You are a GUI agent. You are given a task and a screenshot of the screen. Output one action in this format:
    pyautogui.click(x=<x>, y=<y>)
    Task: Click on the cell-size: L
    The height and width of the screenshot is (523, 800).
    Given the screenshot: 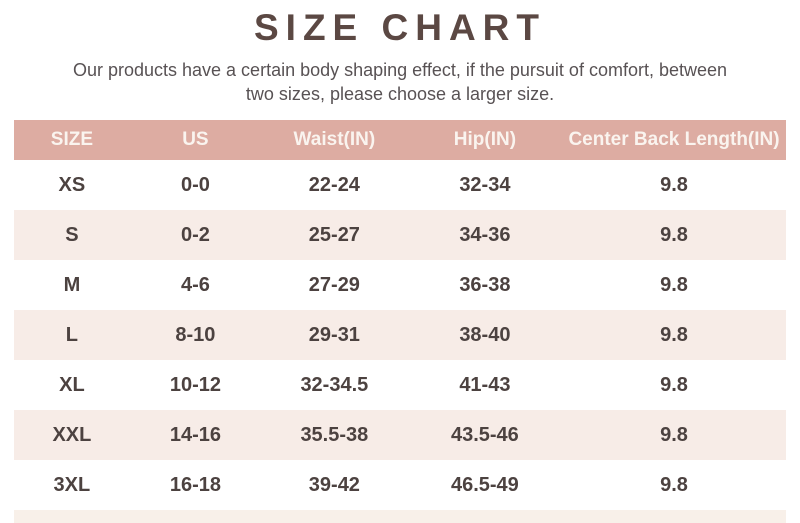 What is the action you would take?
    pyautogui.click(x=71, y=334)
    